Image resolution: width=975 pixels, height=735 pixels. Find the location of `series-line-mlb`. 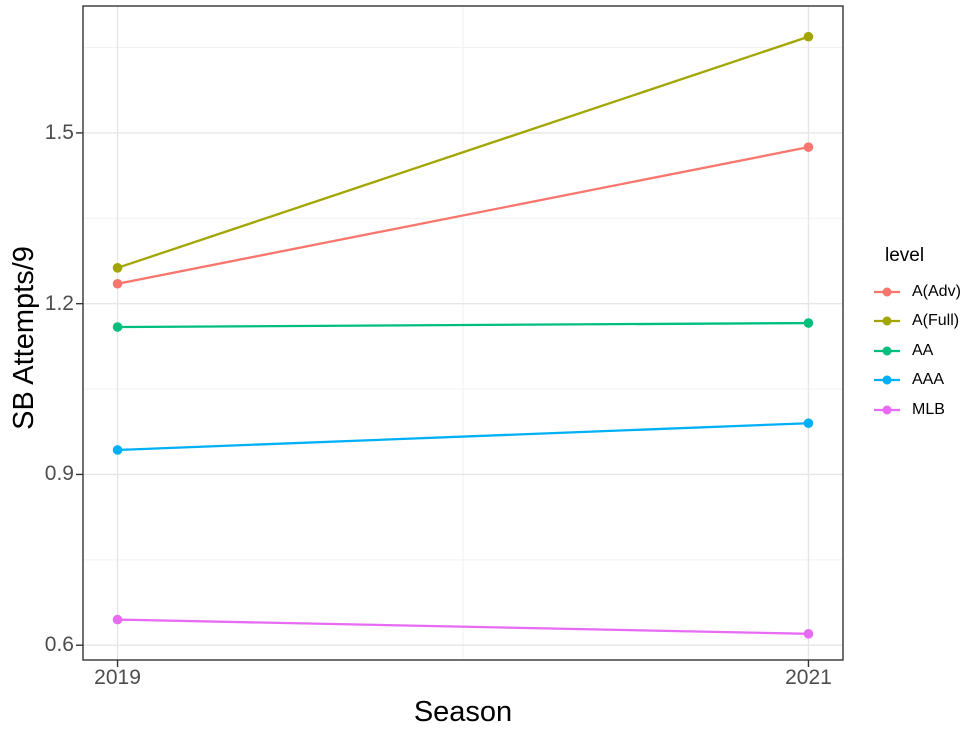

series-line-mlb is located at coordinates (463, 626).